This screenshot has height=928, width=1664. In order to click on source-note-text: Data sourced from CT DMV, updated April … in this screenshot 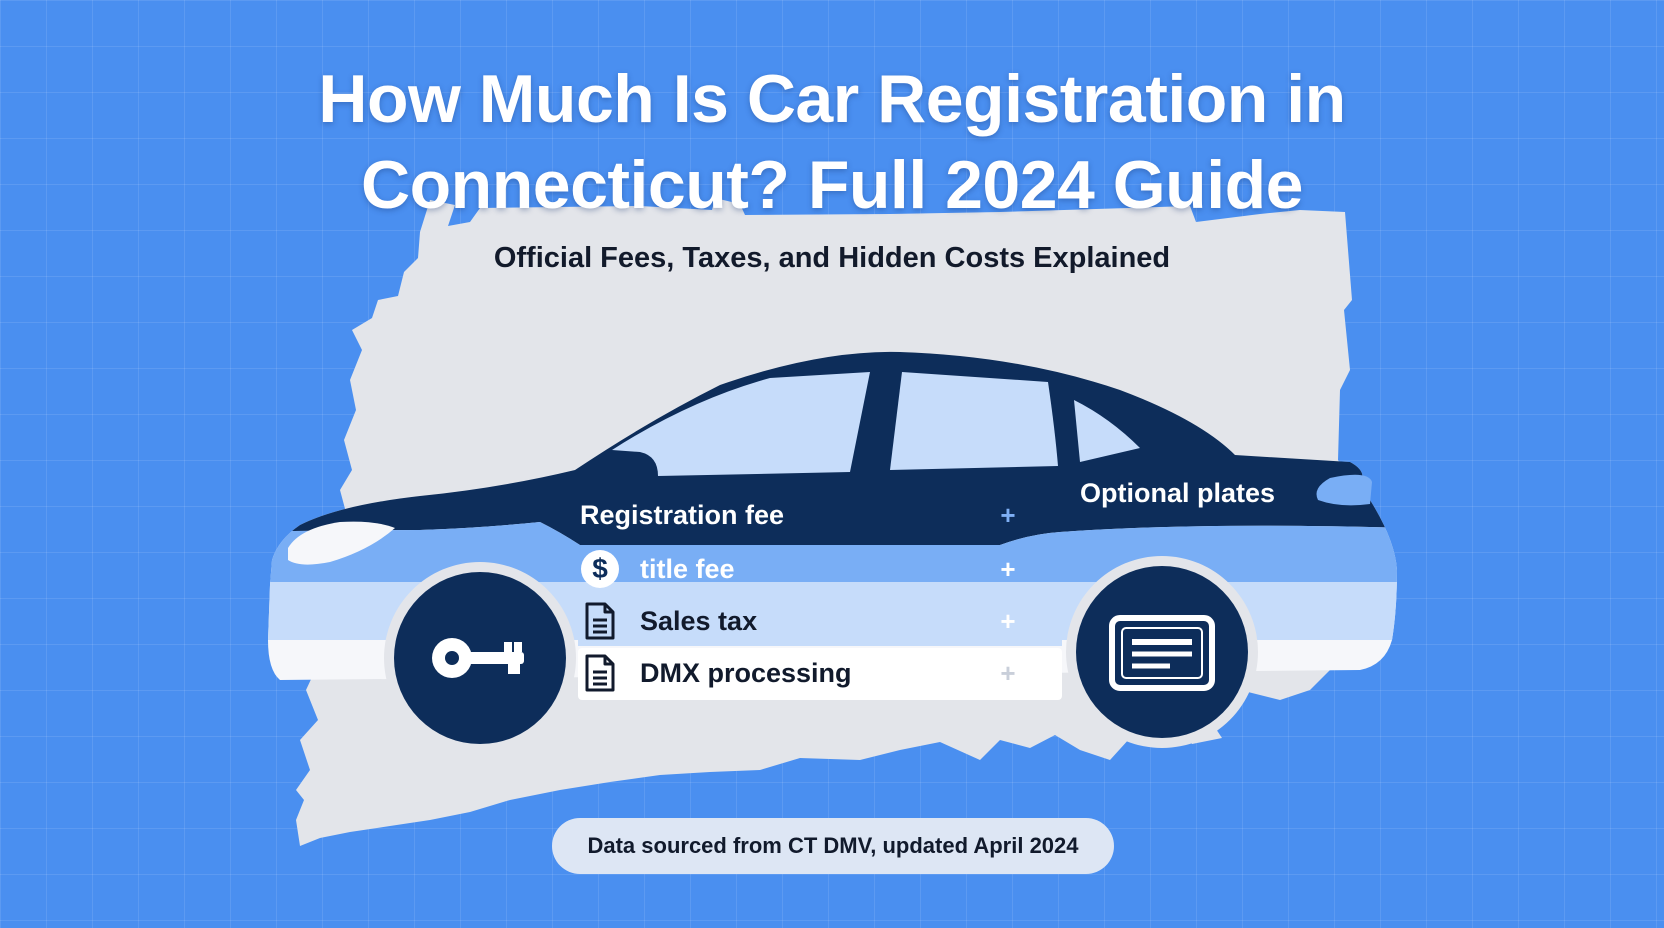, I will do `click(833, 845)`.